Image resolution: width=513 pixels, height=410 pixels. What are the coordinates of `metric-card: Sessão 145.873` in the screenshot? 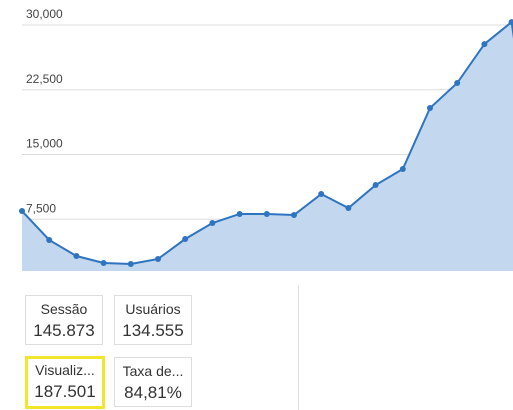 It's located at (64, 320).